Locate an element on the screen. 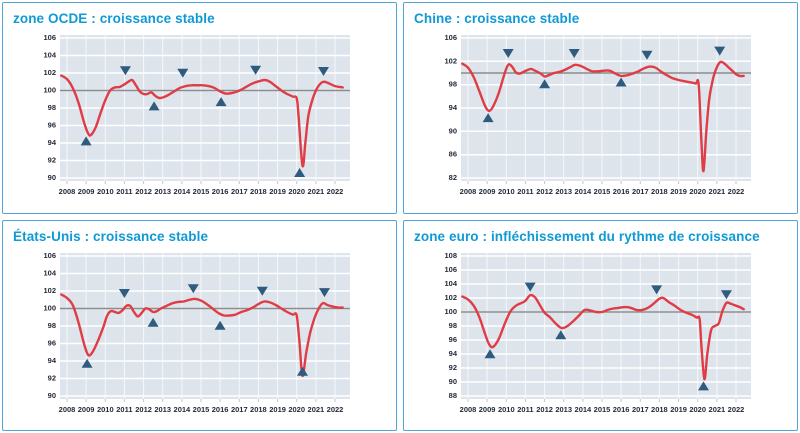 The width and height of the screenshot is (800, 433). chart-title-chine: Chine : croissance stable is located at coordinates (497, 18).